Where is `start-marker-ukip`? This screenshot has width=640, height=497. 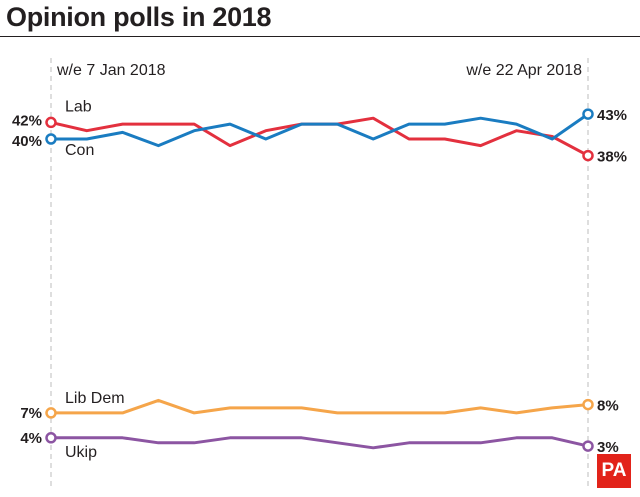
start-marker-ukip is located at coordinates (51, 438).